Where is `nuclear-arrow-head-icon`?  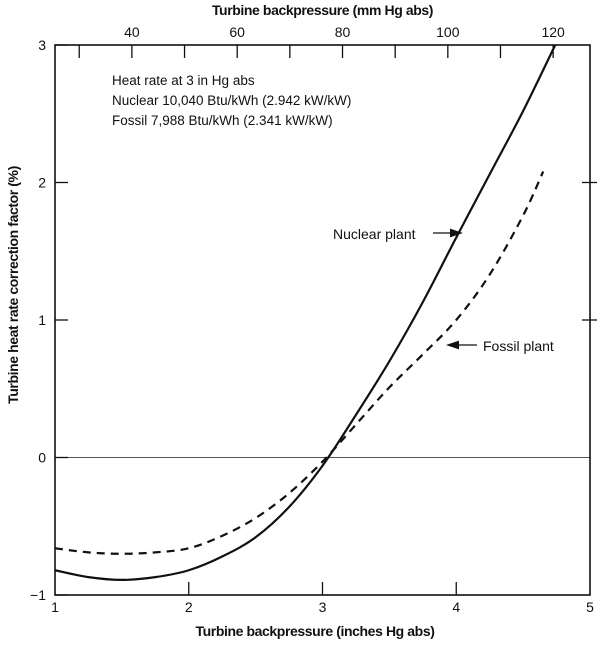
nuclear-arrow-head-icon is located at coordinates (456, 233).